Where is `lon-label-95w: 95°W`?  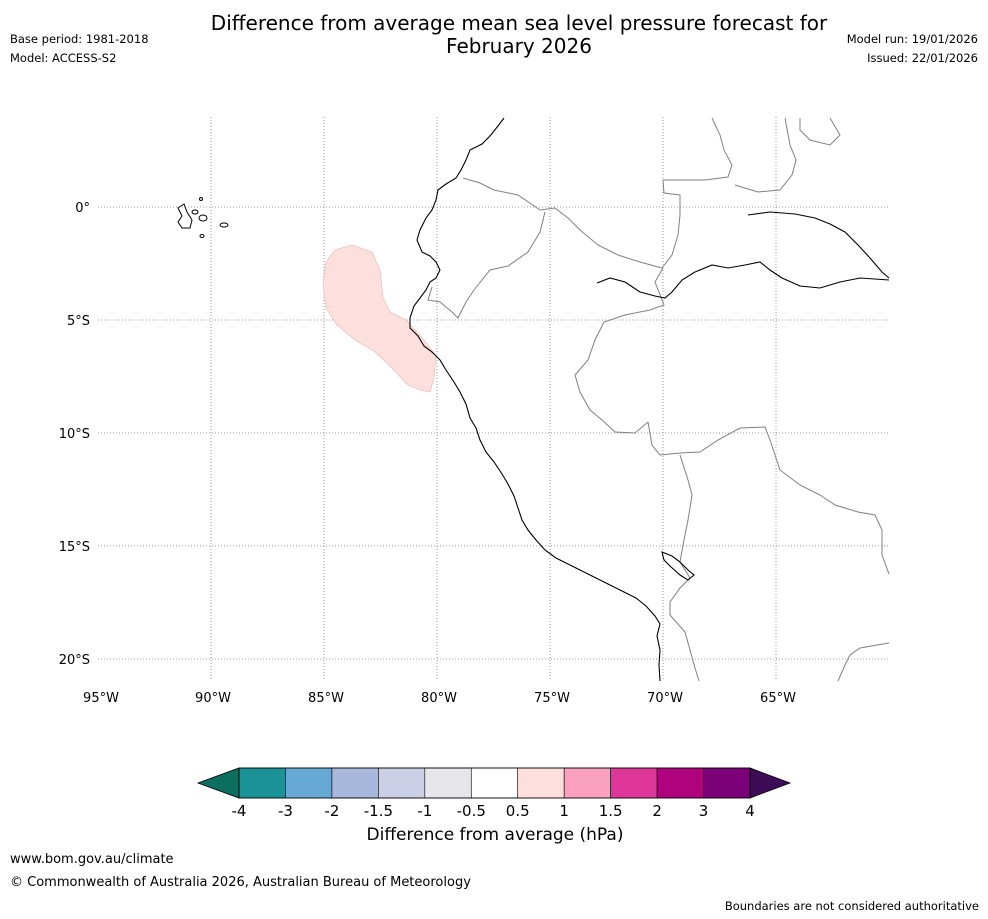
lon-label-95w: 95°W is located at coordinates (101, 698).